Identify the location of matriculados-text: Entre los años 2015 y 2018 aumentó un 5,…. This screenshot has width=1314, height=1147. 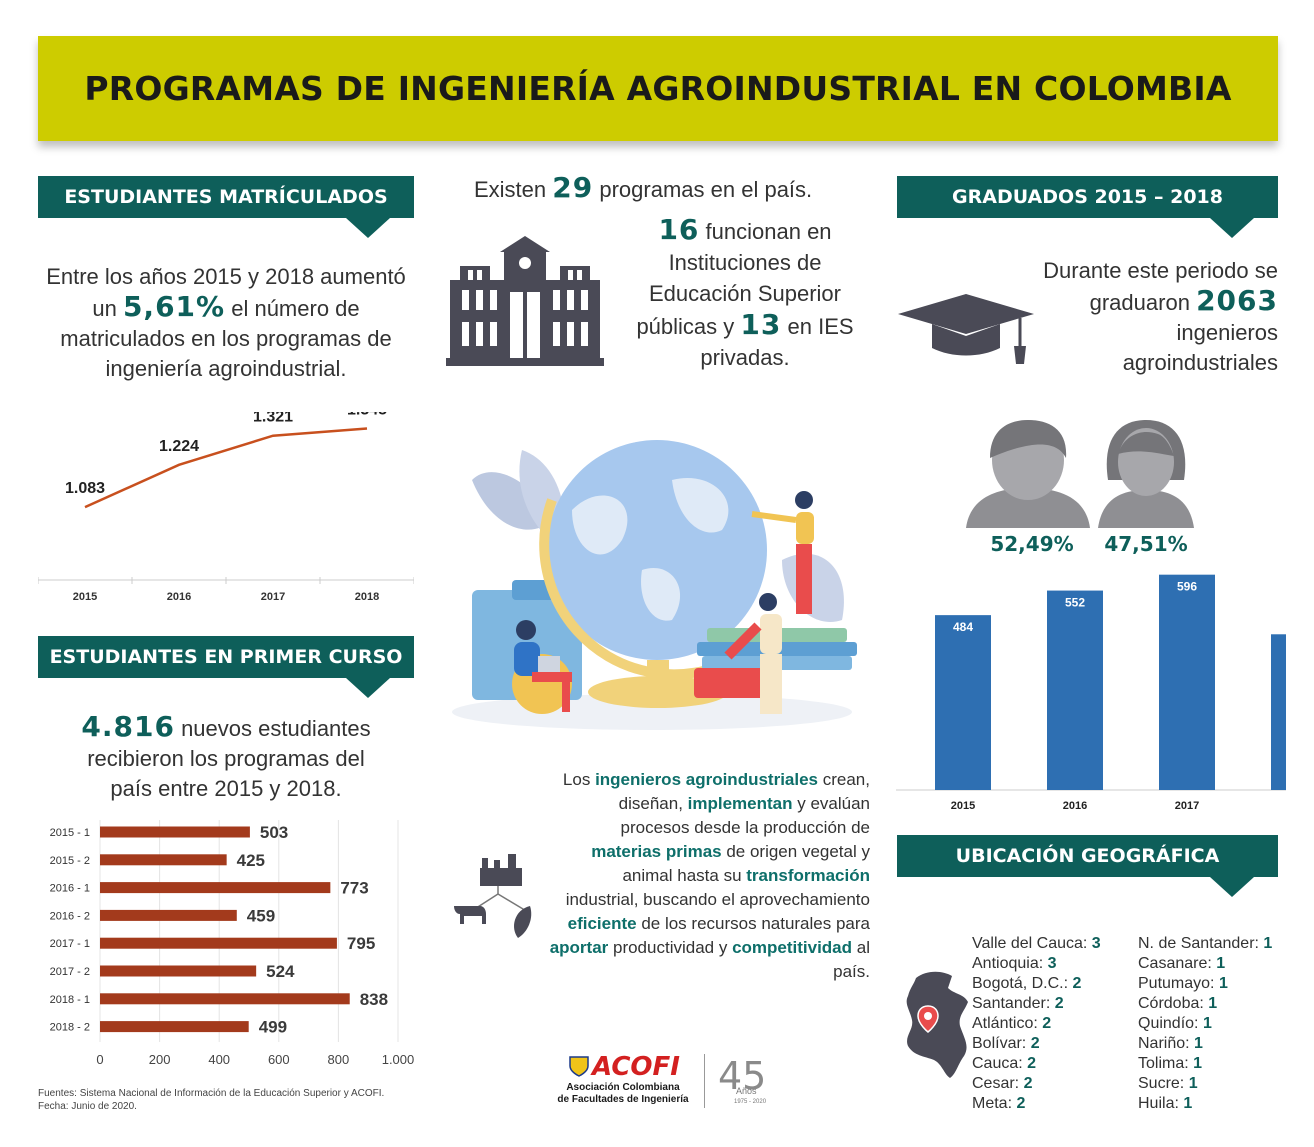
(226, 323).